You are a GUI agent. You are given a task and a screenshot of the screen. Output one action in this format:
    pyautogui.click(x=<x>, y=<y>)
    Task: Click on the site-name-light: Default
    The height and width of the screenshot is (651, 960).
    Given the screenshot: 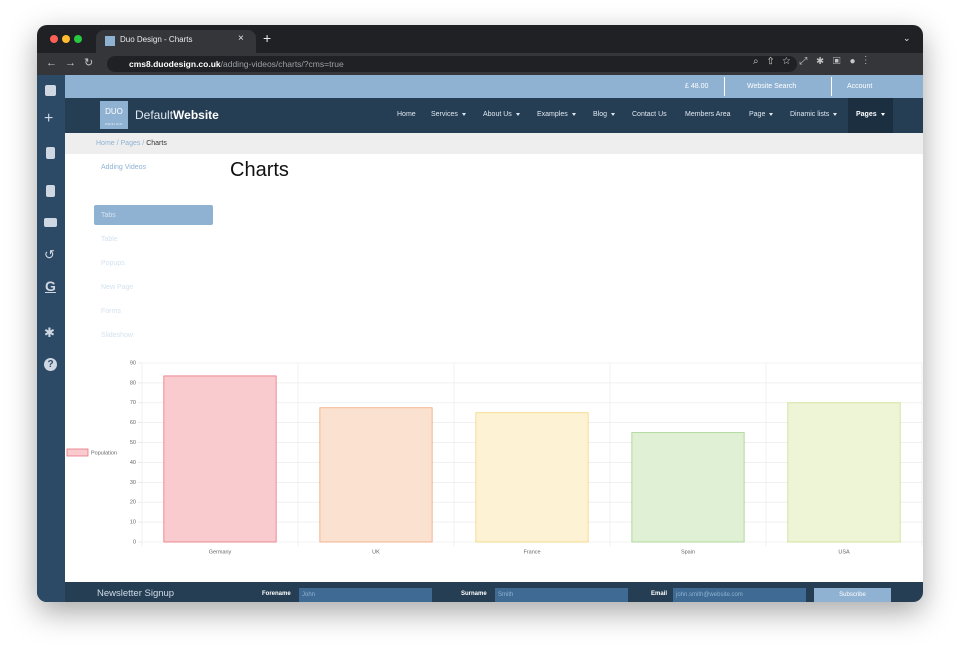 What is the action you would take?
    pyautogui.click(x=154, y=115)
    